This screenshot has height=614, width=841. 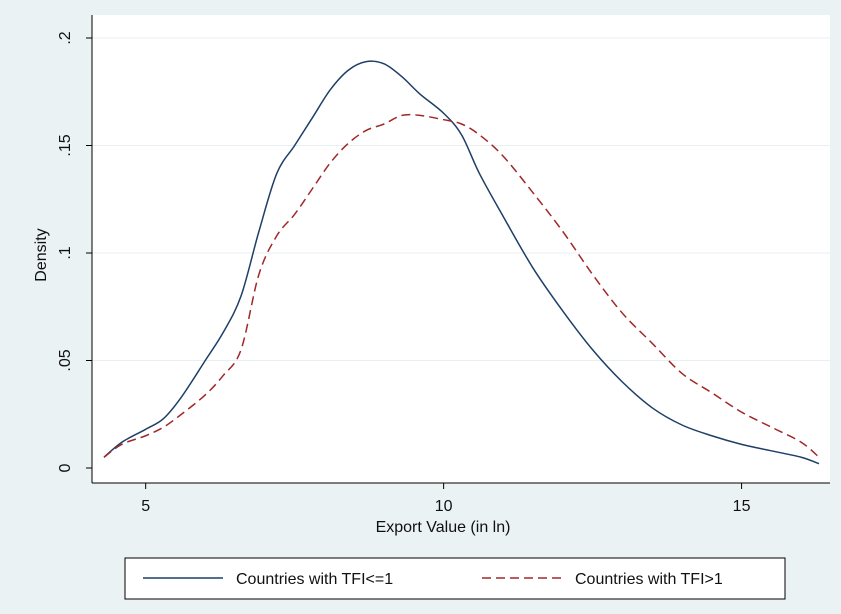 What do you see at coordinates (41, 254) in the screenshot?
I see `y-axis-title: Density` at bounding box center [41, 254].